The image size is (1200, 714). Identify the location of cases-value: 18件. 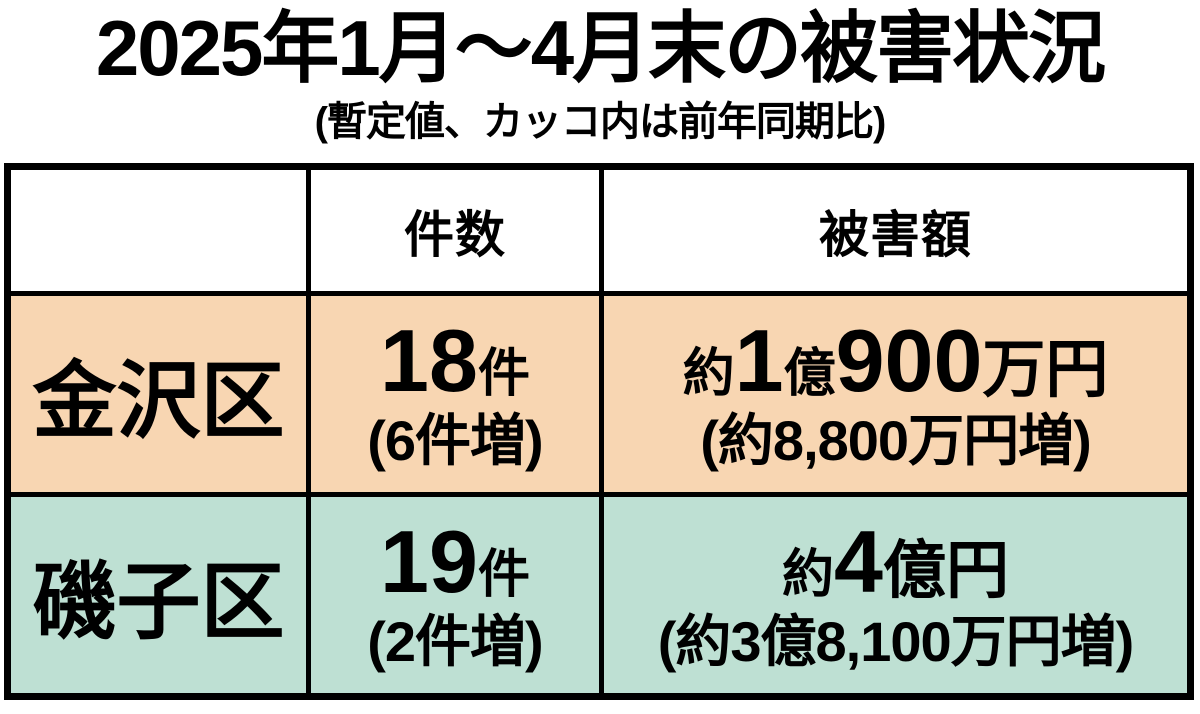
(455, 361).